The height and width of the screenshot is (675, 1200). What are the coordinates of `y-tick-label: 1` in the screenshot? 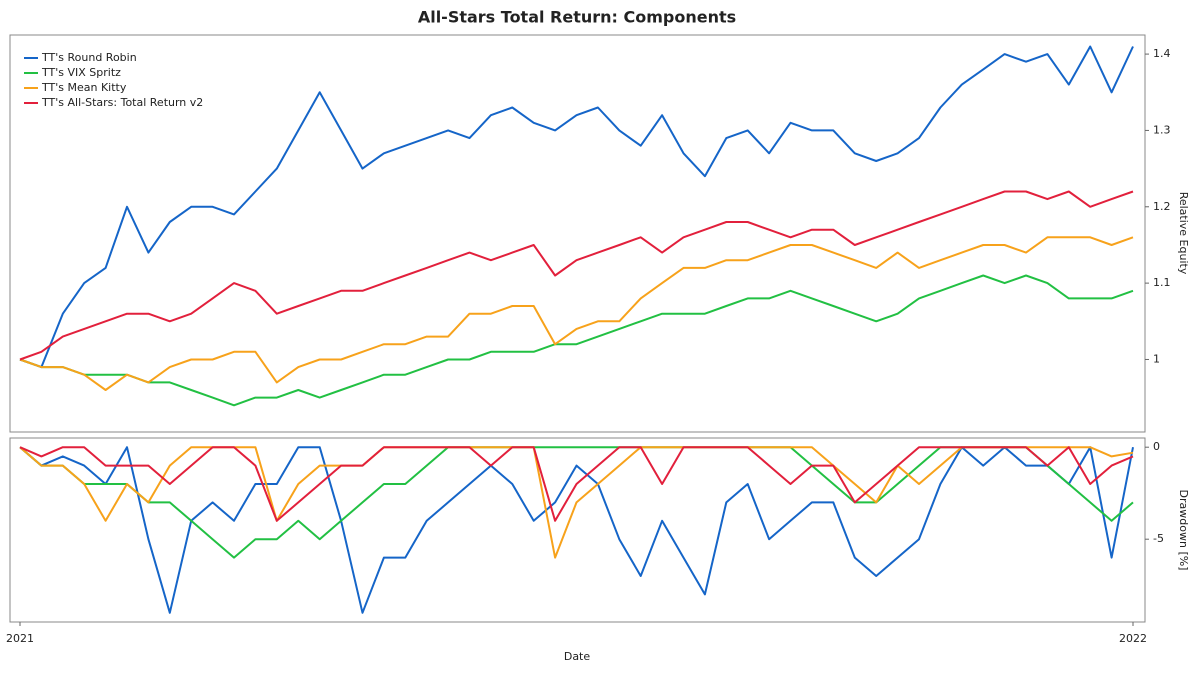 It's located at (1156, 358).